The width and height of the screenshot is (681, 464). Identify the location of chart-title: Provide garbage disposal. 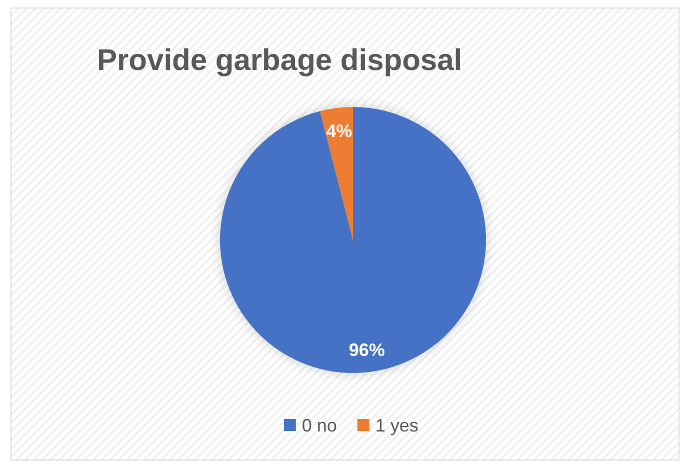
(279, 60).